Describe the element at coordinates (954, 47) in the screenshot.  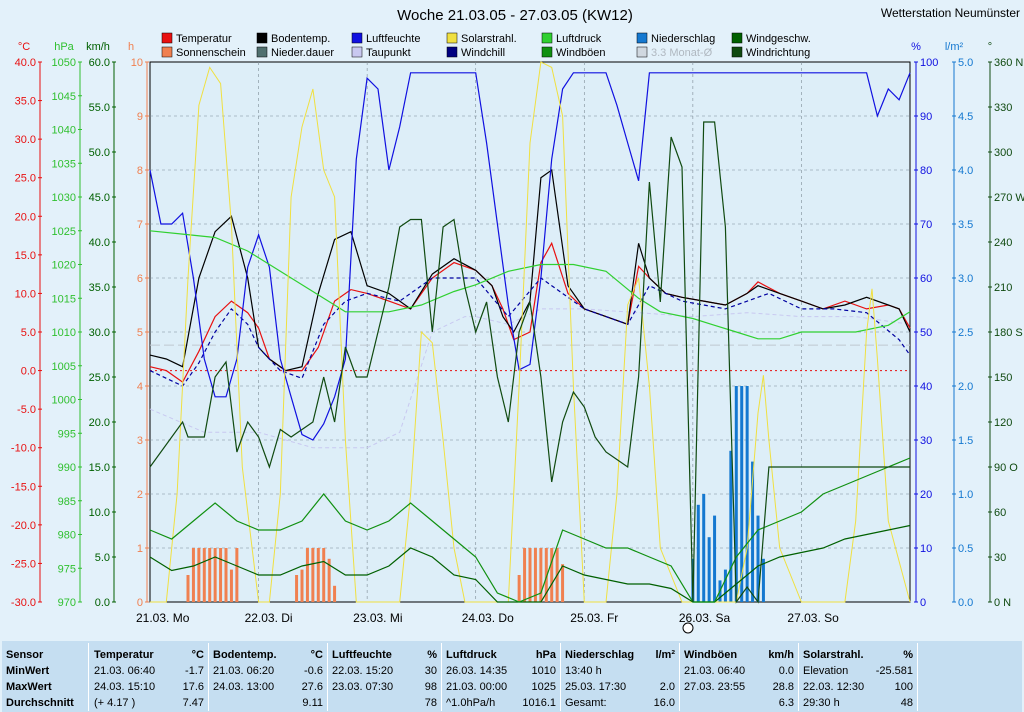
I see `axis-unit-right: l/m²` at that location.